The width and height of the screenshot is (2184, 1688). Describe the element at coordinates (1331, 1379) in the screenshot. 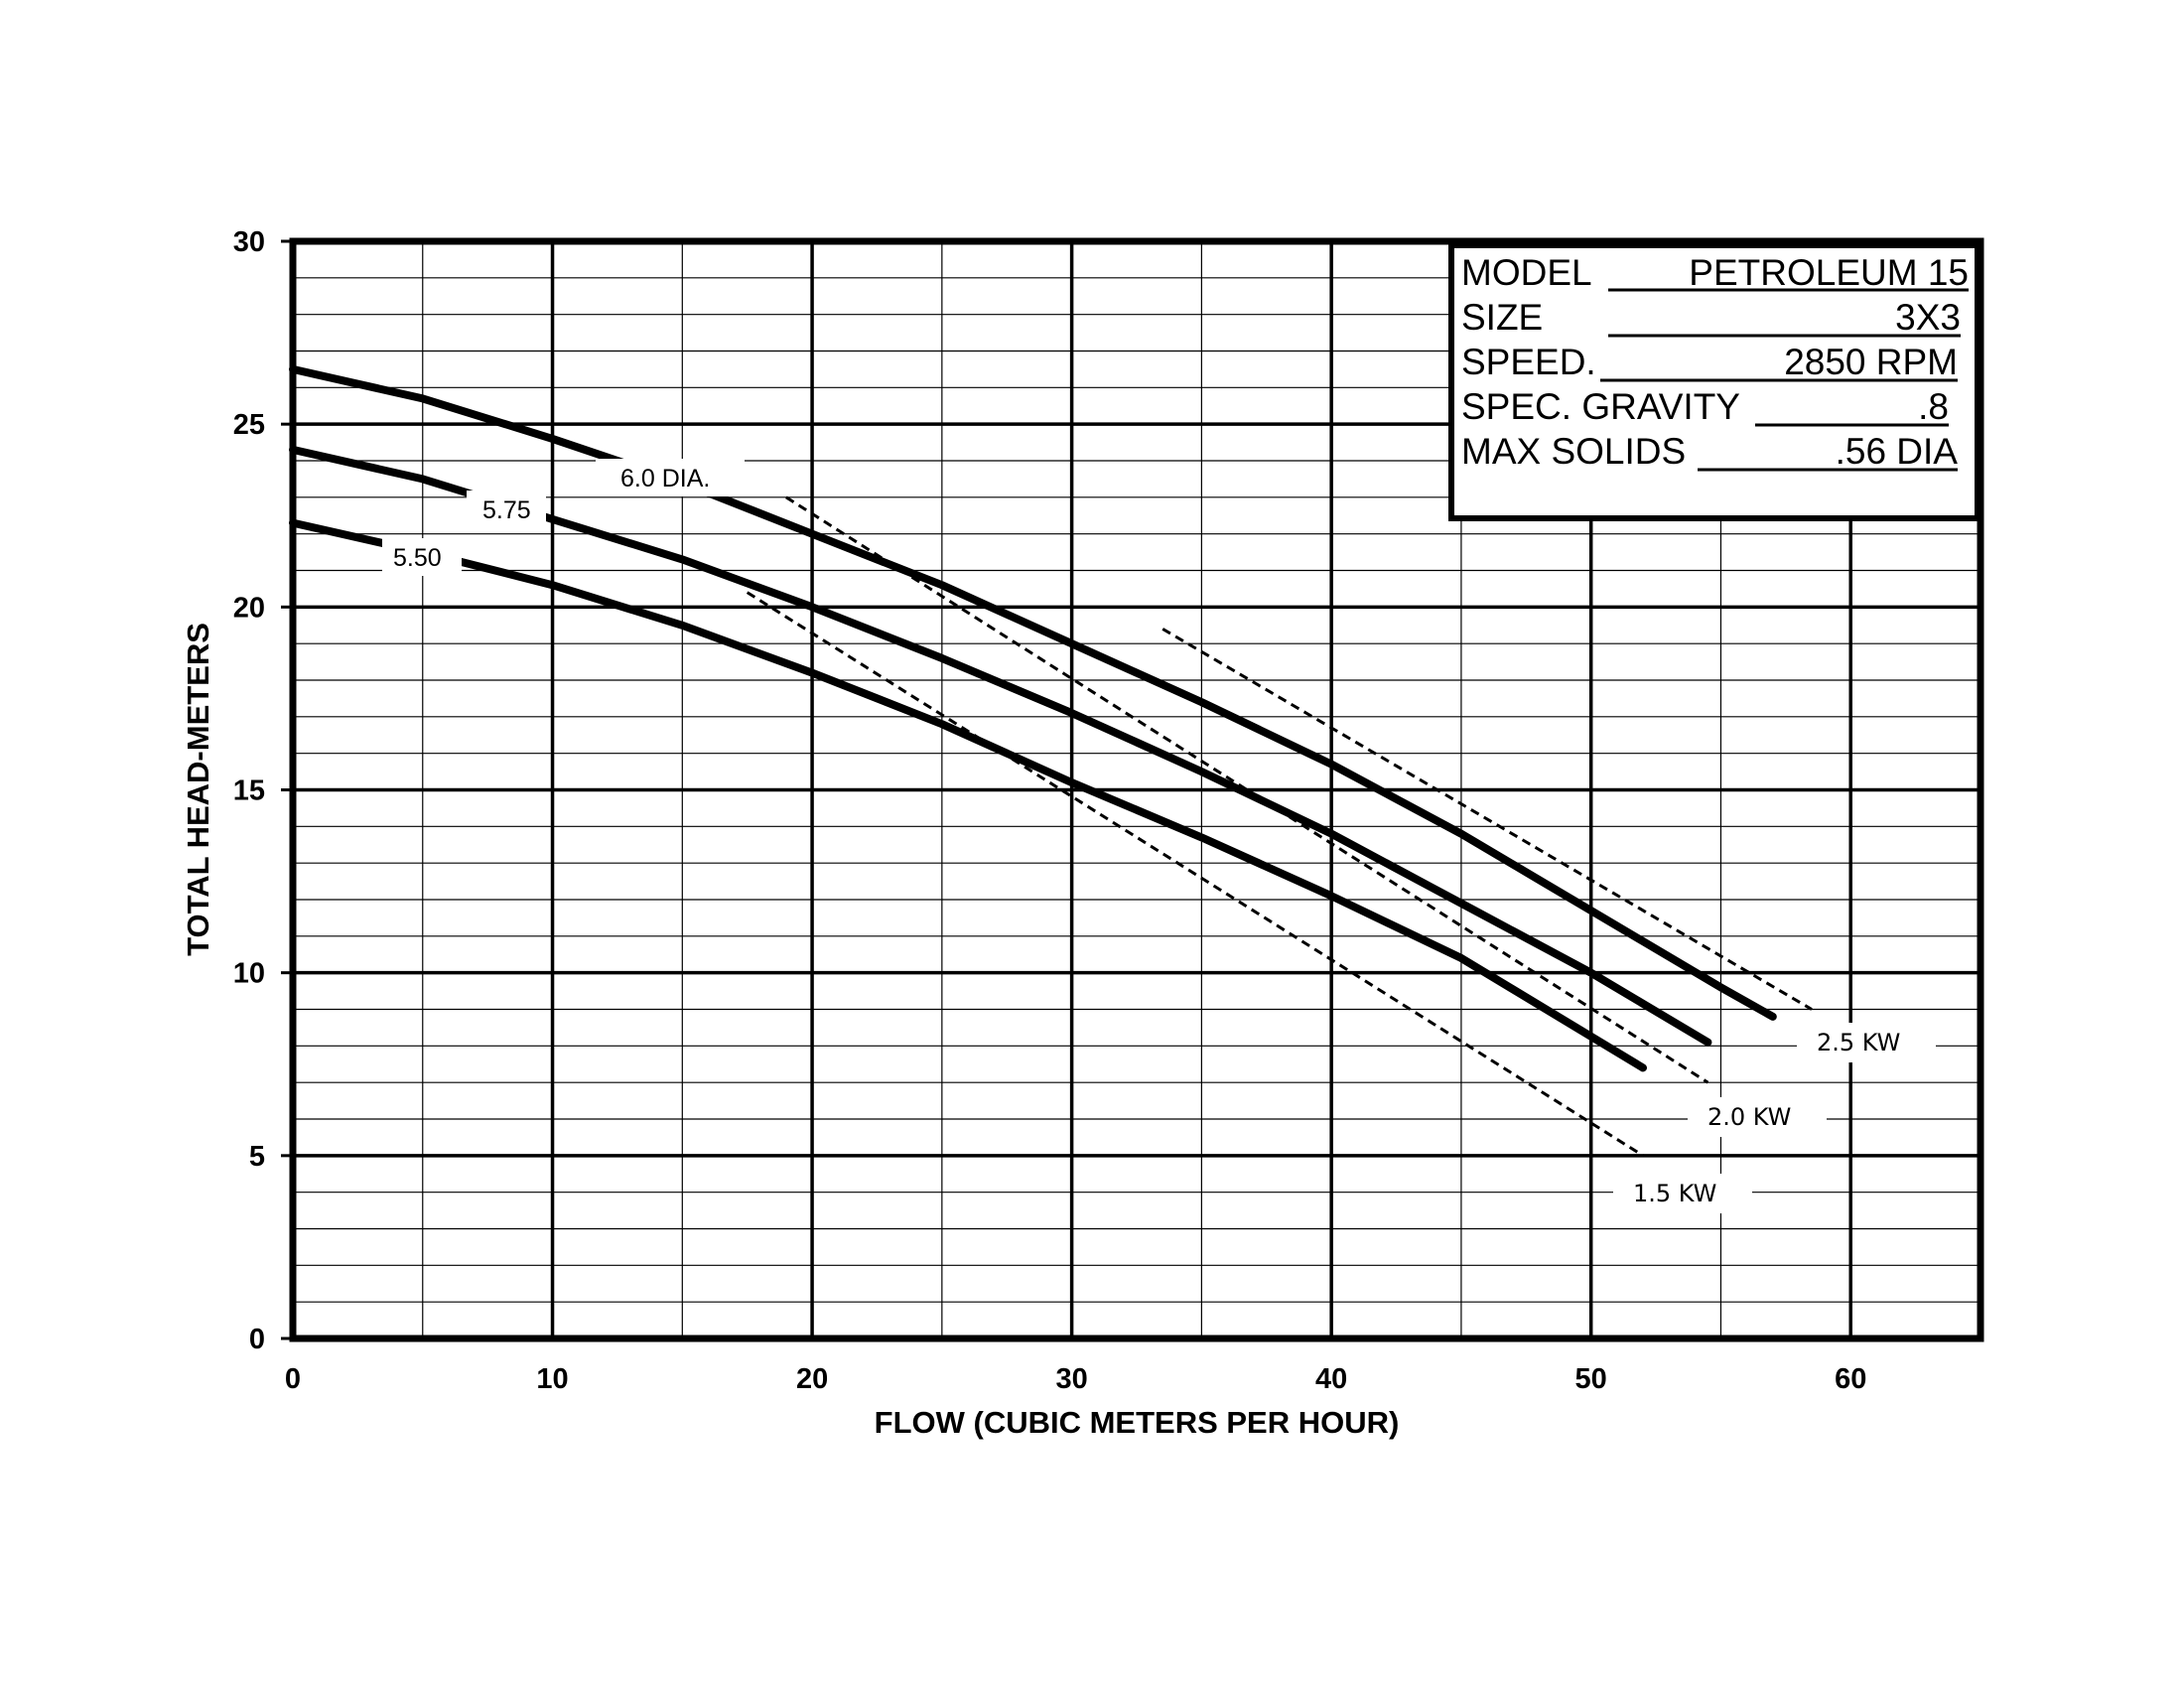

I see `x-tick-label: 40` at that location.